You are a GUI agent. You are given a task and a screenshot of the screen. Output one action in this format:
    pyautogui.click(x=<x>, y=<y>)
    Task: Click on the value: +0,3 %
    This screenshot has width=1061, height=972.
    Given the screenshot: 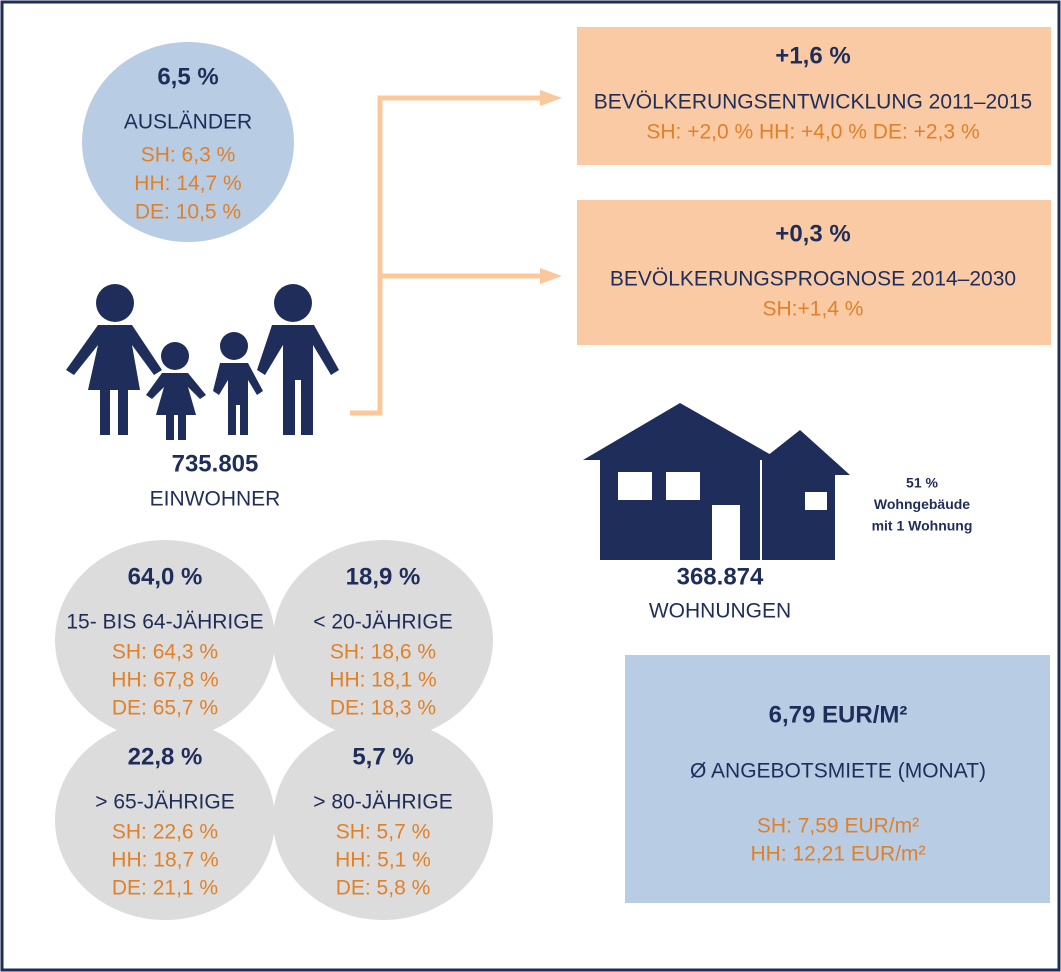 What is the action you would take?
    pyautogui.click(x=812, y=233)
    